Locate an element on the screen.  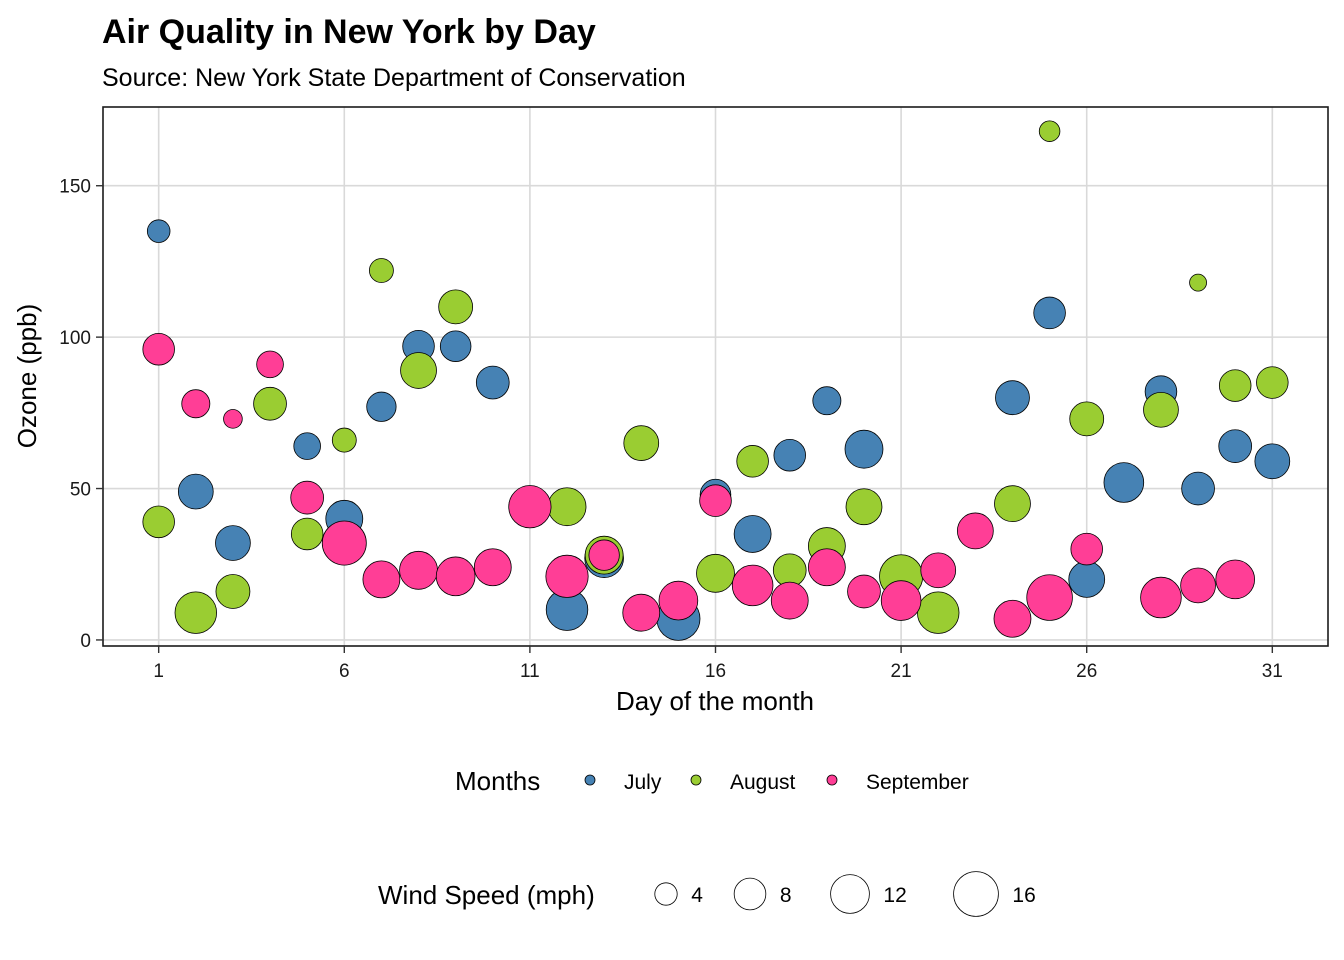
x-axis-title: Day of the month is located at coordinates (715, 701).